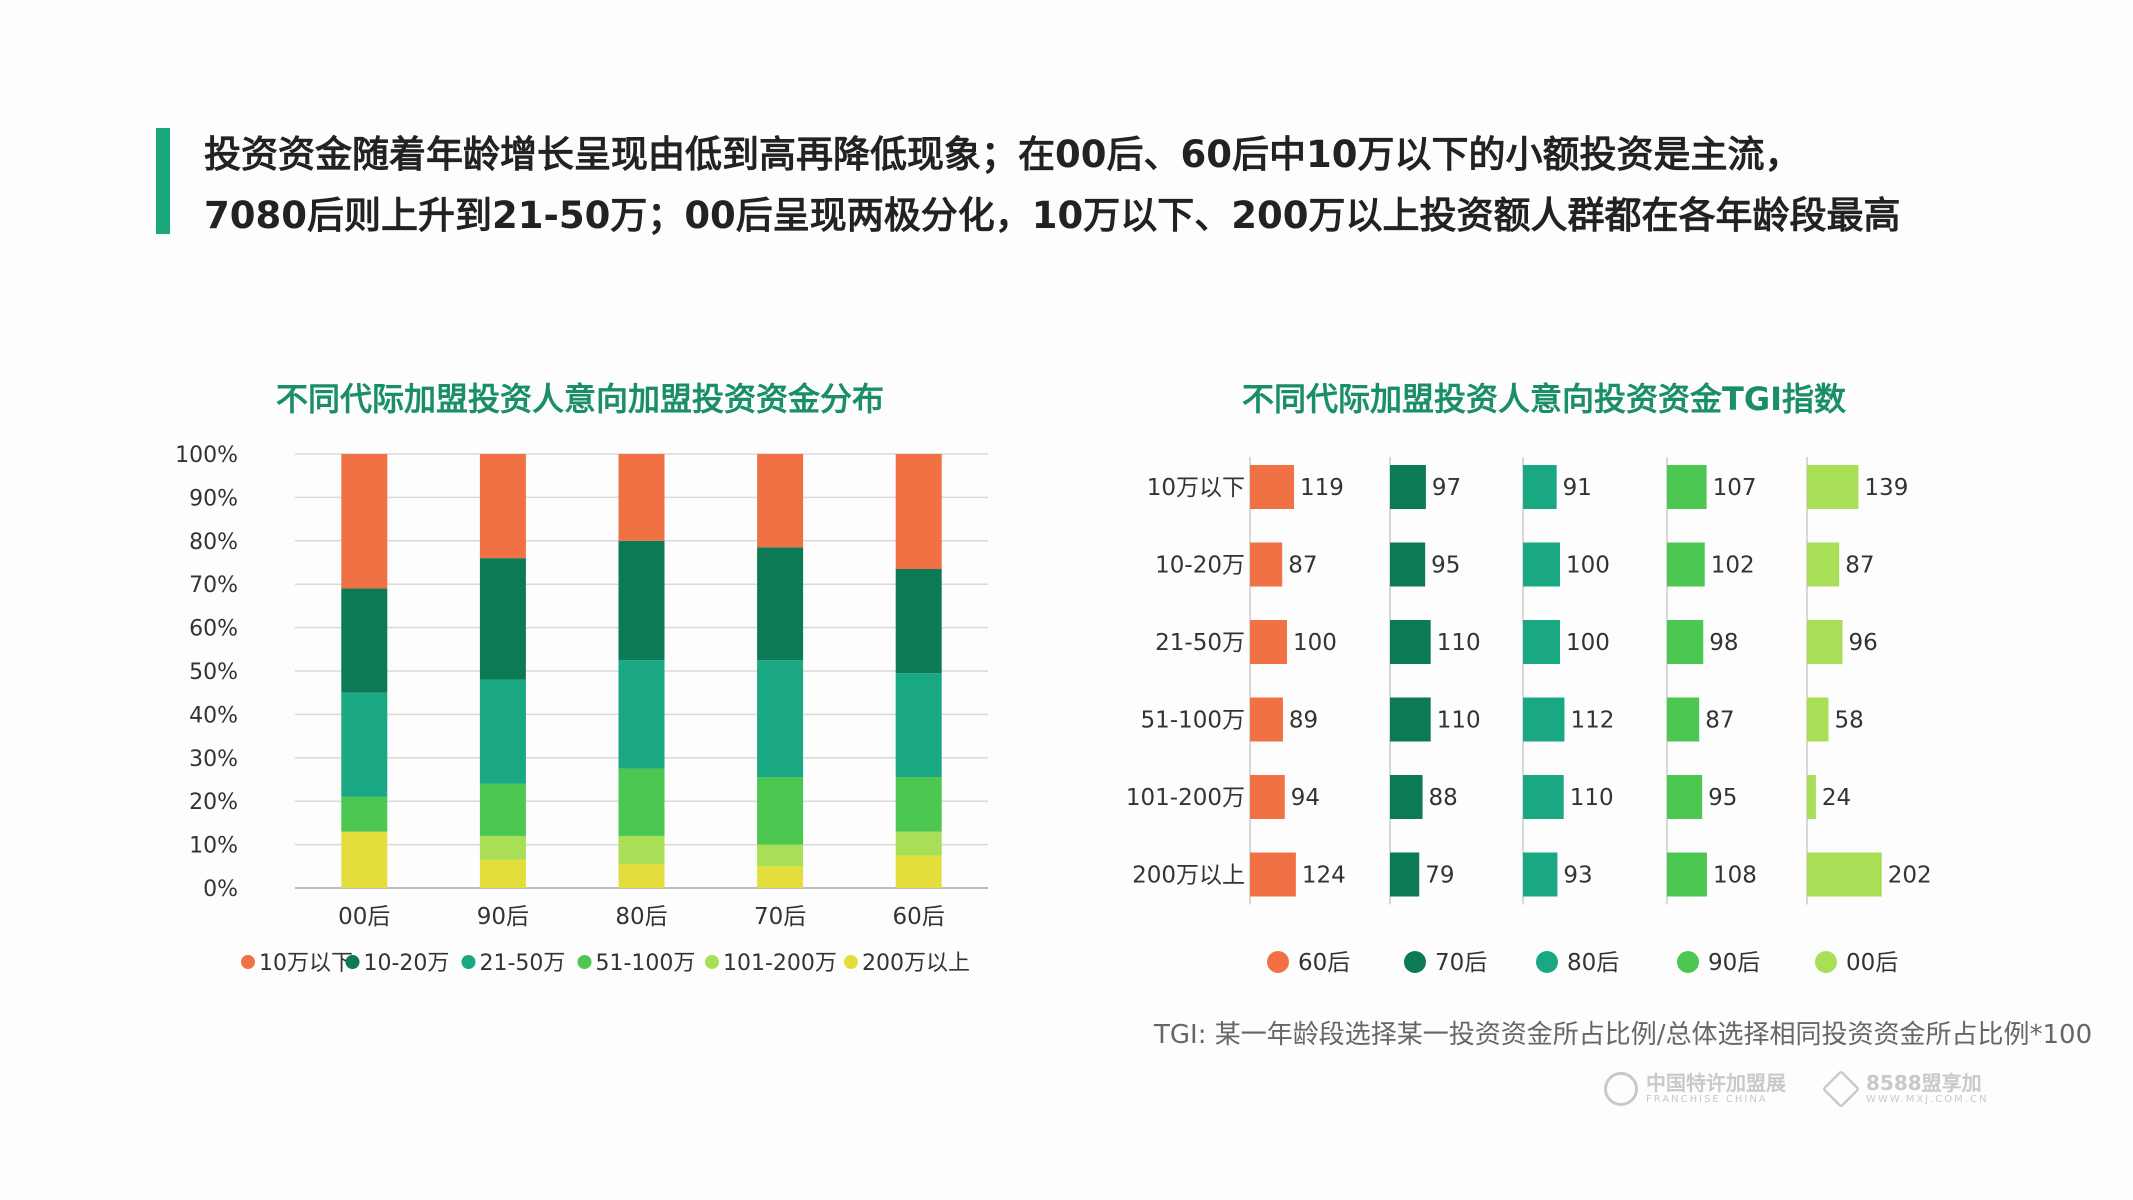 The image size is (2133, 1200). Describe the element at coordinates (1592, 721) in the screenshot. I see `tgi-value-label: 112` at that location.